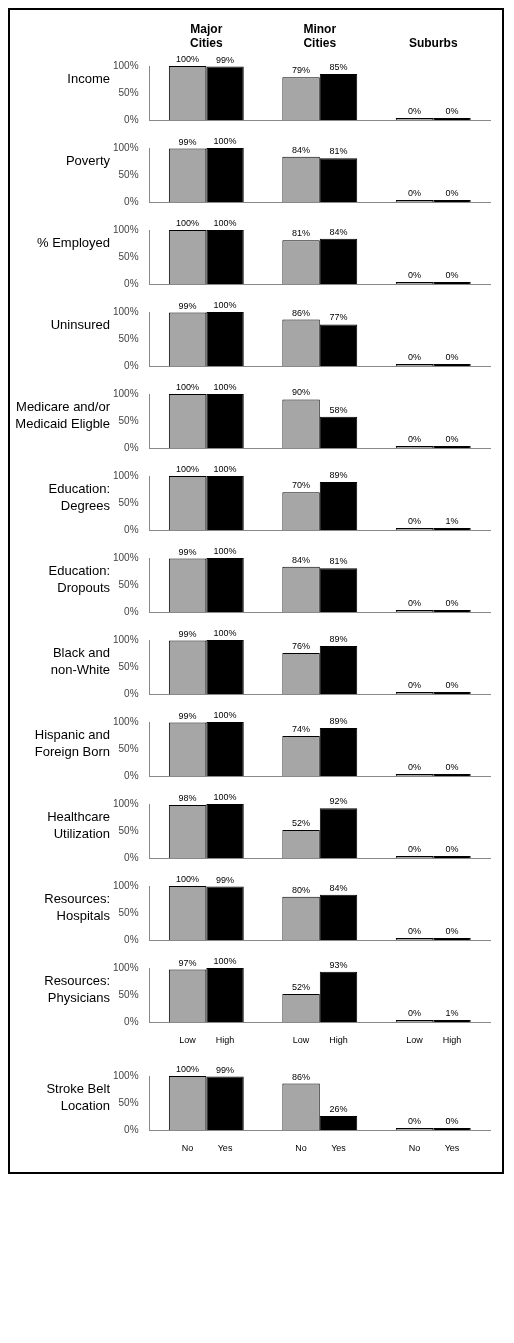  Describe the element at coordinates (301, 392) in the screenshot. I see `data-label: 90%` at that location.